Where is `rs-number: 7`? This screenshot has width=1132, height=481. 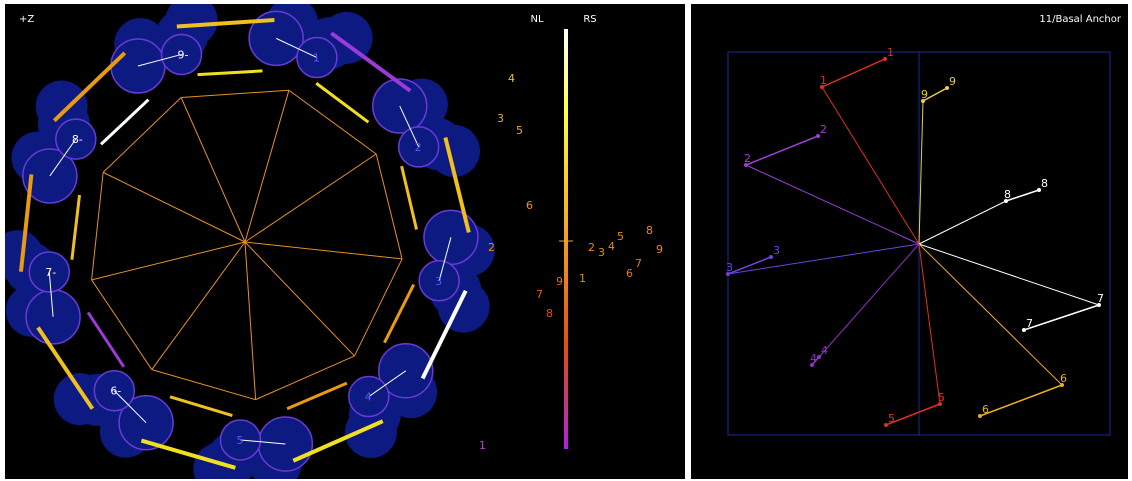
rs-number: 7 is located at coordinates (638, 263).